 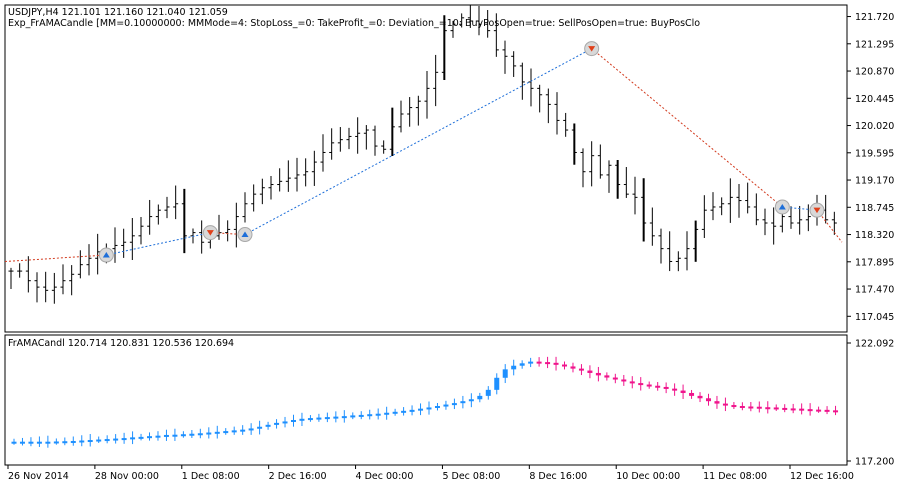 What do you see at coordinates (822, 476) in the screenshot?
I see `time-axis-tick-label: 12 Dec 16:00` at bounding box center [822, 476].